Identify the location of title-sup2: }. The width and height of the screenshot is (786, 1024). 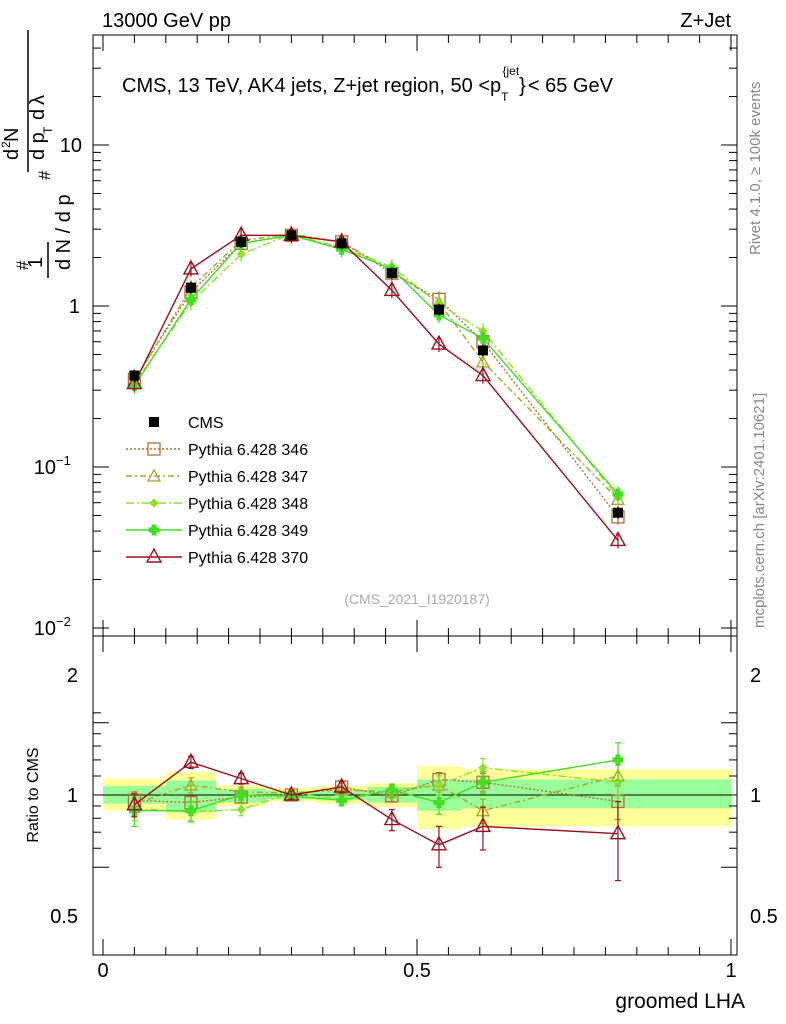
(522, 86).